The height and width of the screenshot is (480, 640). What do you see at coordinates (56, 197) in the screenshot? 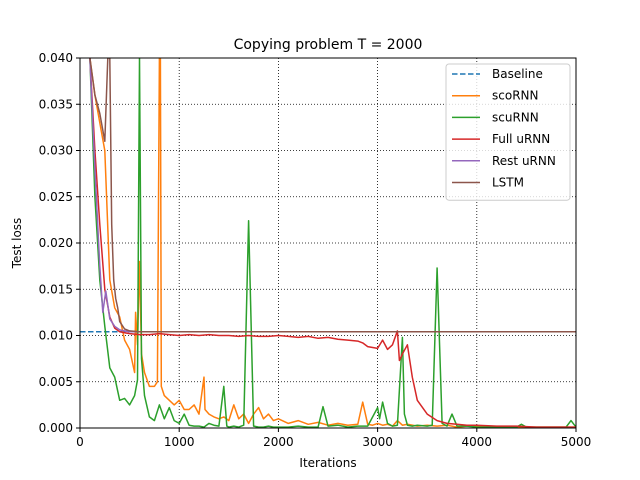
I see `y-tick-label: 0.025` at bounding box center [56, 197].